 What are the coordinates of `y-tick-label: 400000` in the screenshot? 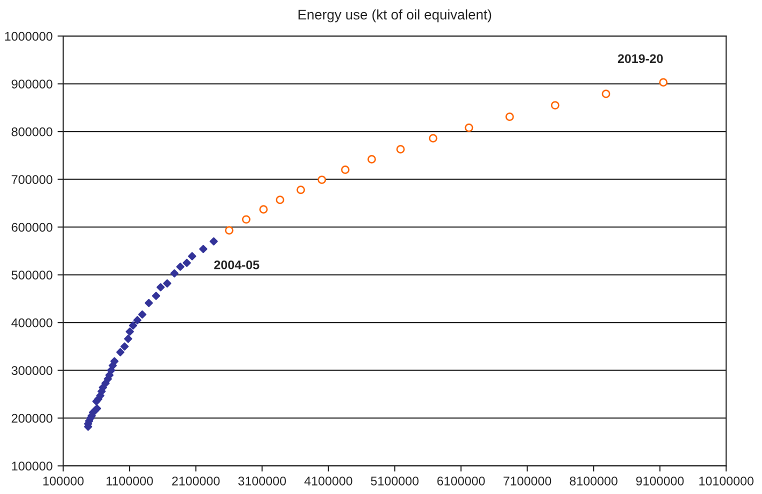 It's located at (31, 323).